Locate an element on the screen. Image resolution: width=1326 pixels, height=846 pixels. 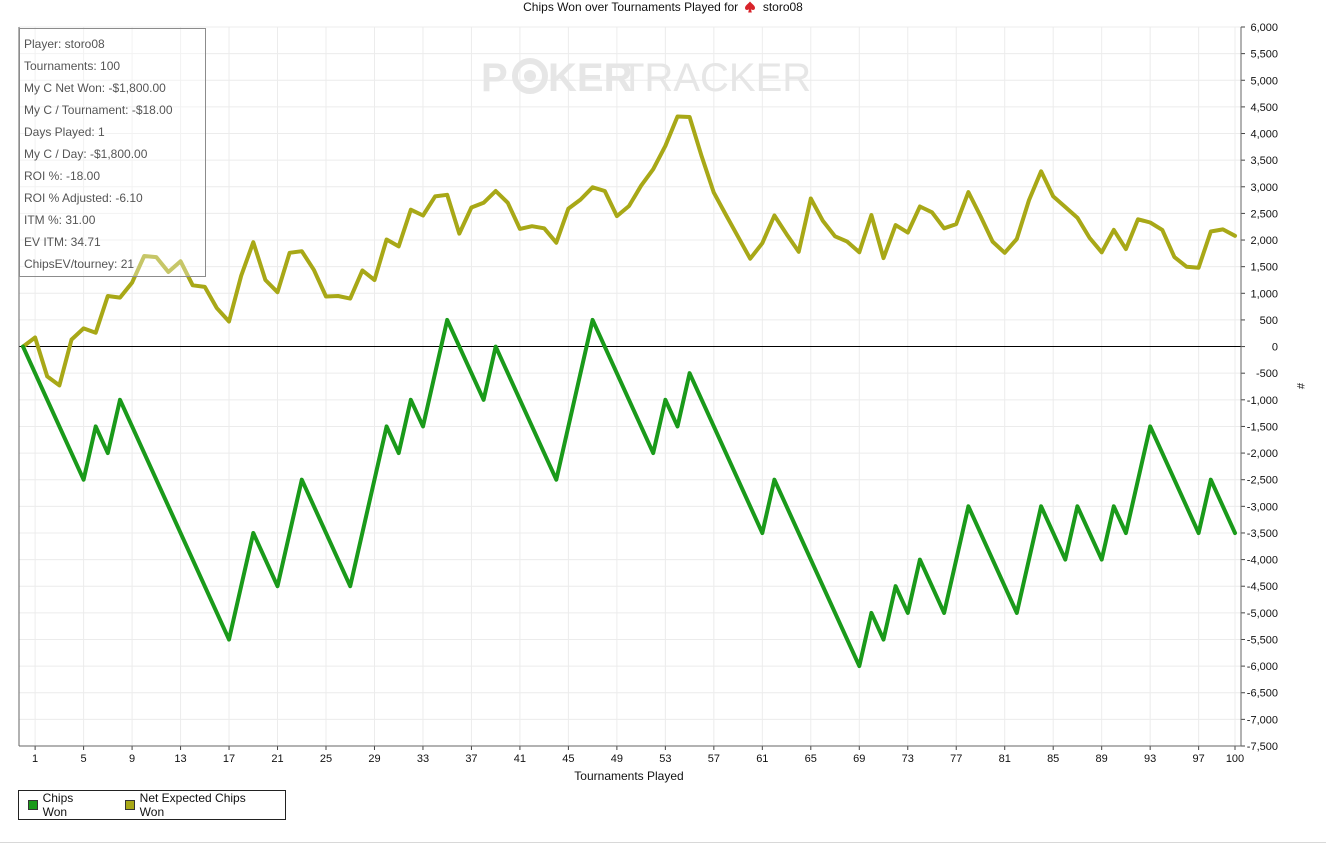
watermark-chip-center is located at coordinates (530, 76).